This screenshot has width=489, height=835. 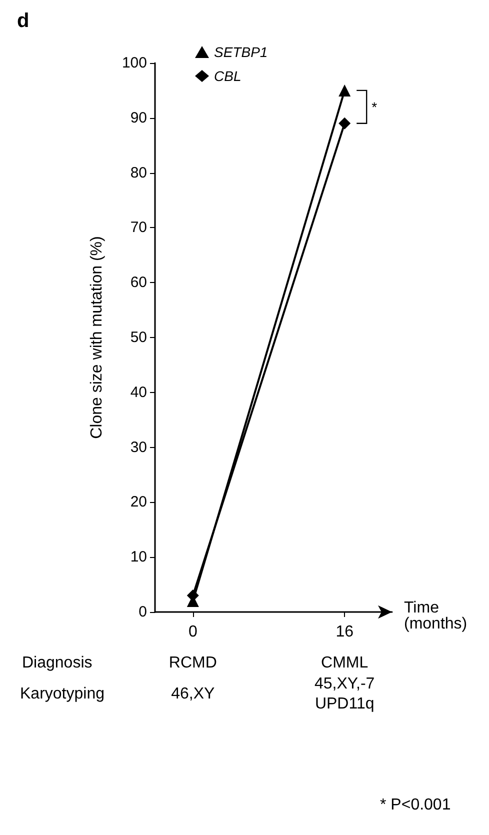 I want to click on y-tick-label: 80, so click(x=138, y=173).